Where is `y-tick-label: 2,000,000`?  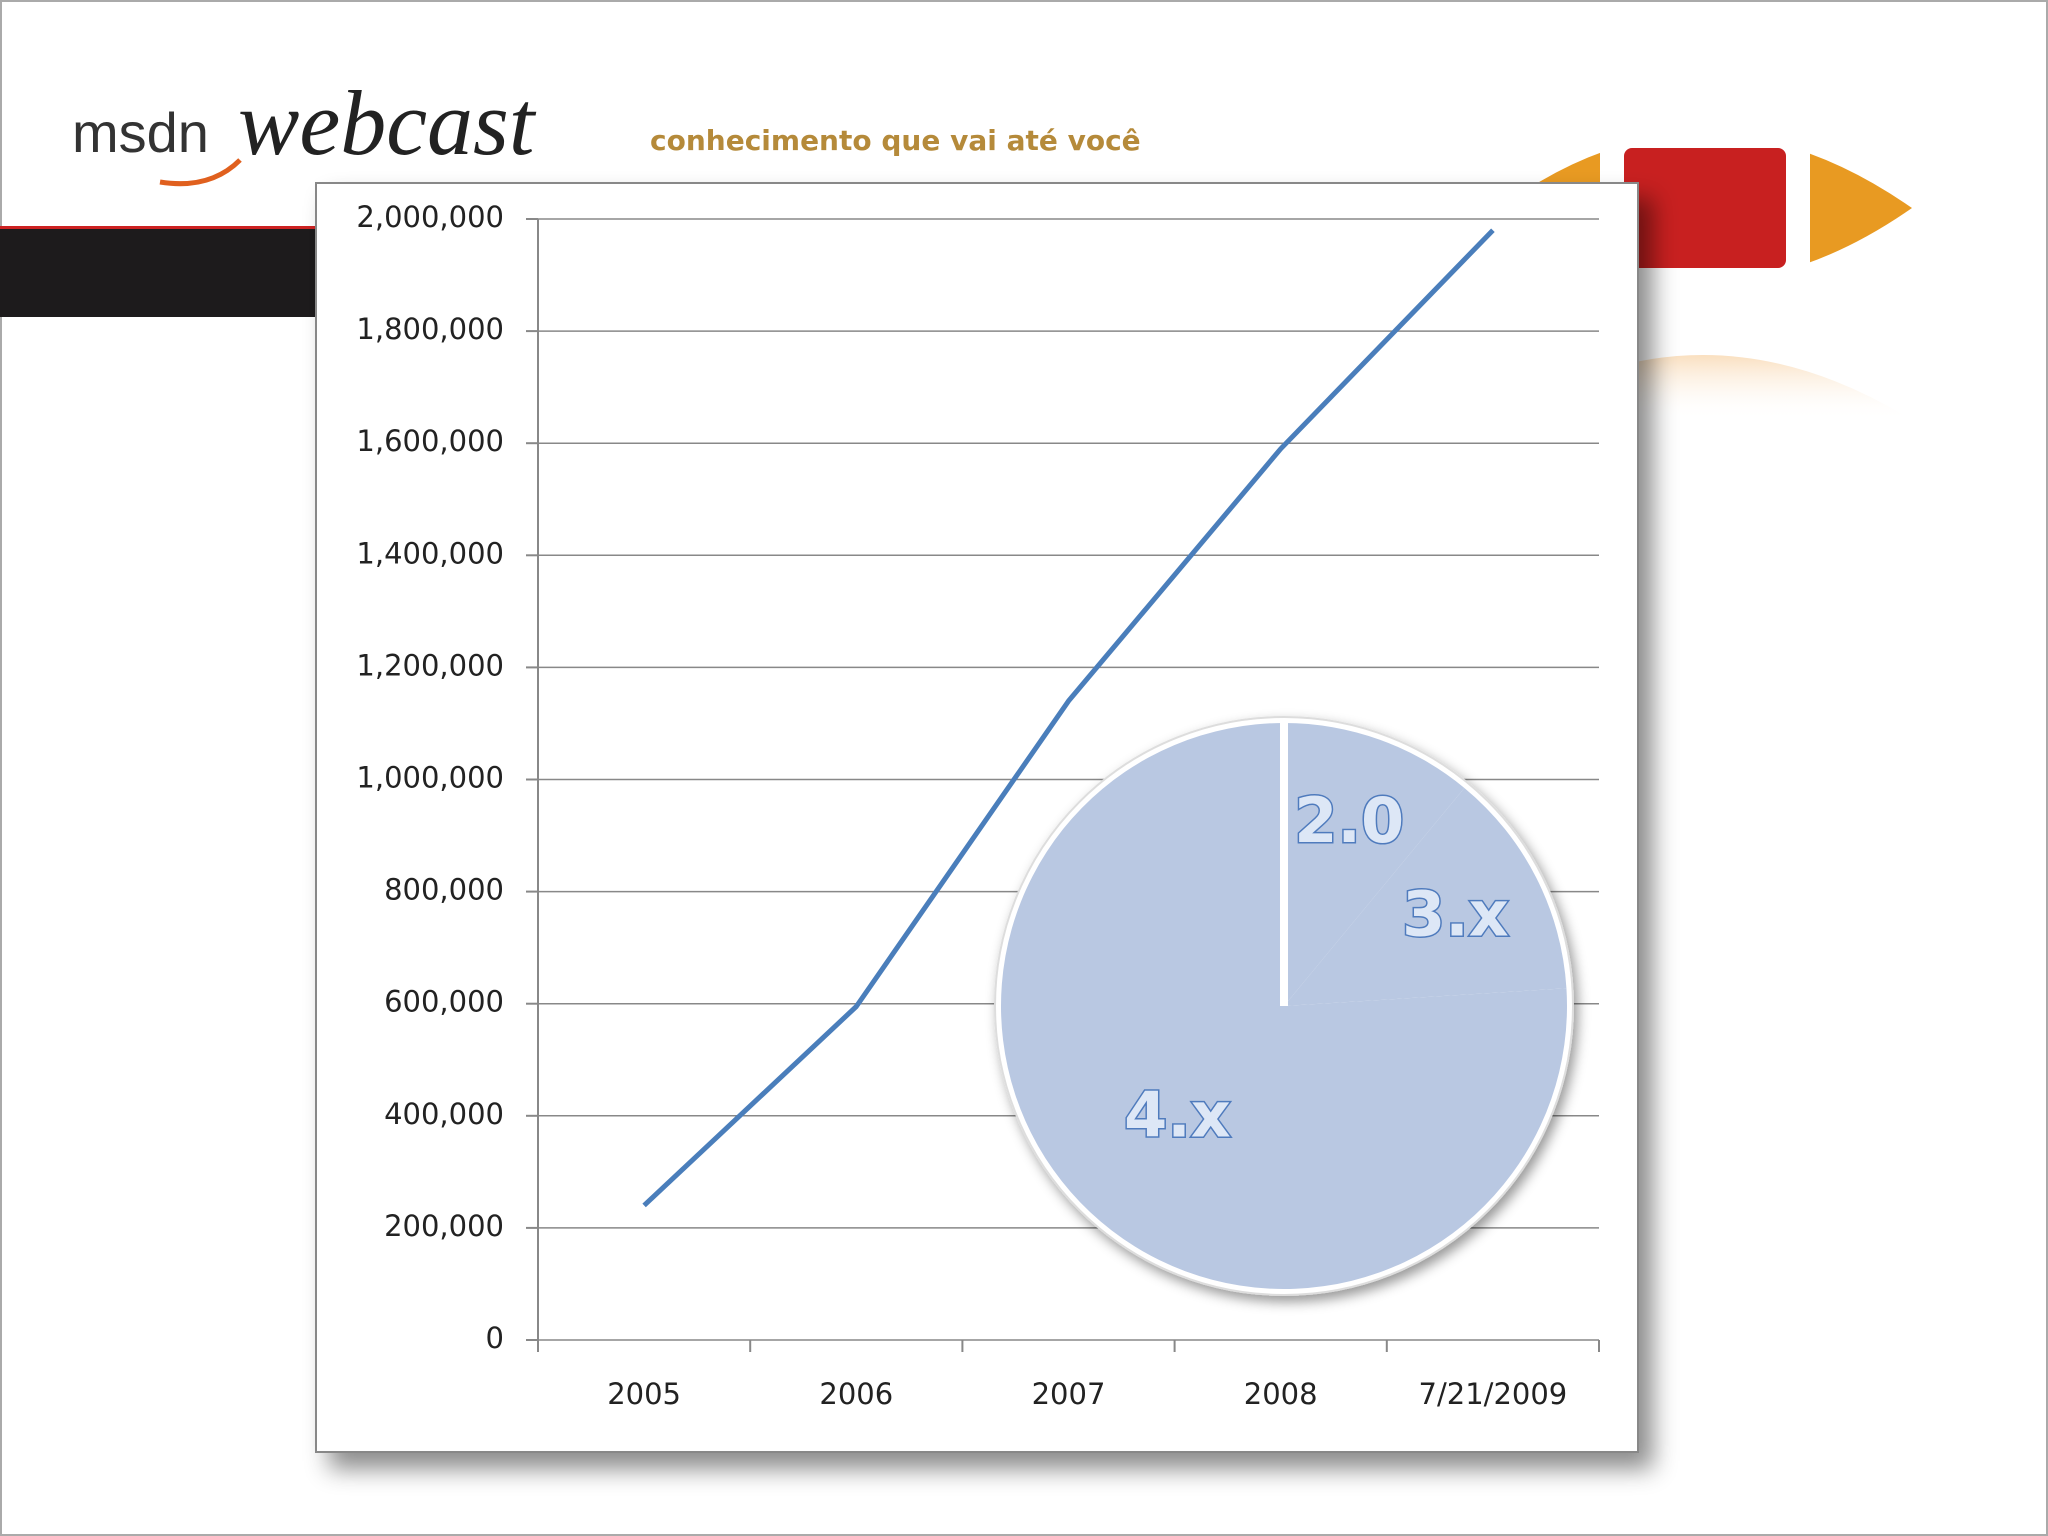
y-tick-label: 2,000,000 is located at coordinates (430, 217).